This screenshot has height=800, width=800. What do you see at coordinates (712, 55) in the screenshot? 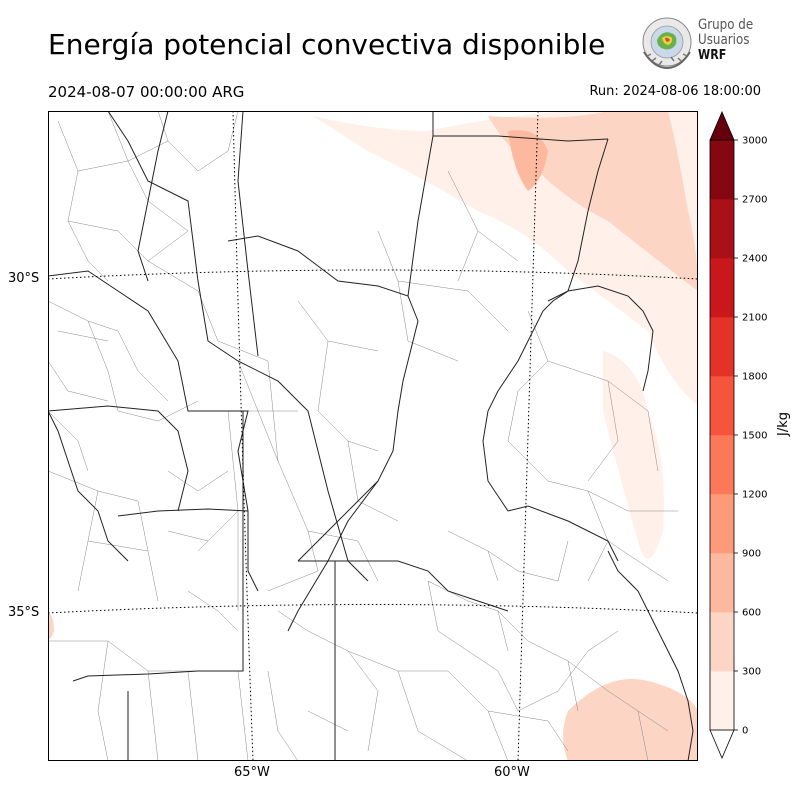
I see `logo-line-3: WRF` at bounding box center [712, 55].